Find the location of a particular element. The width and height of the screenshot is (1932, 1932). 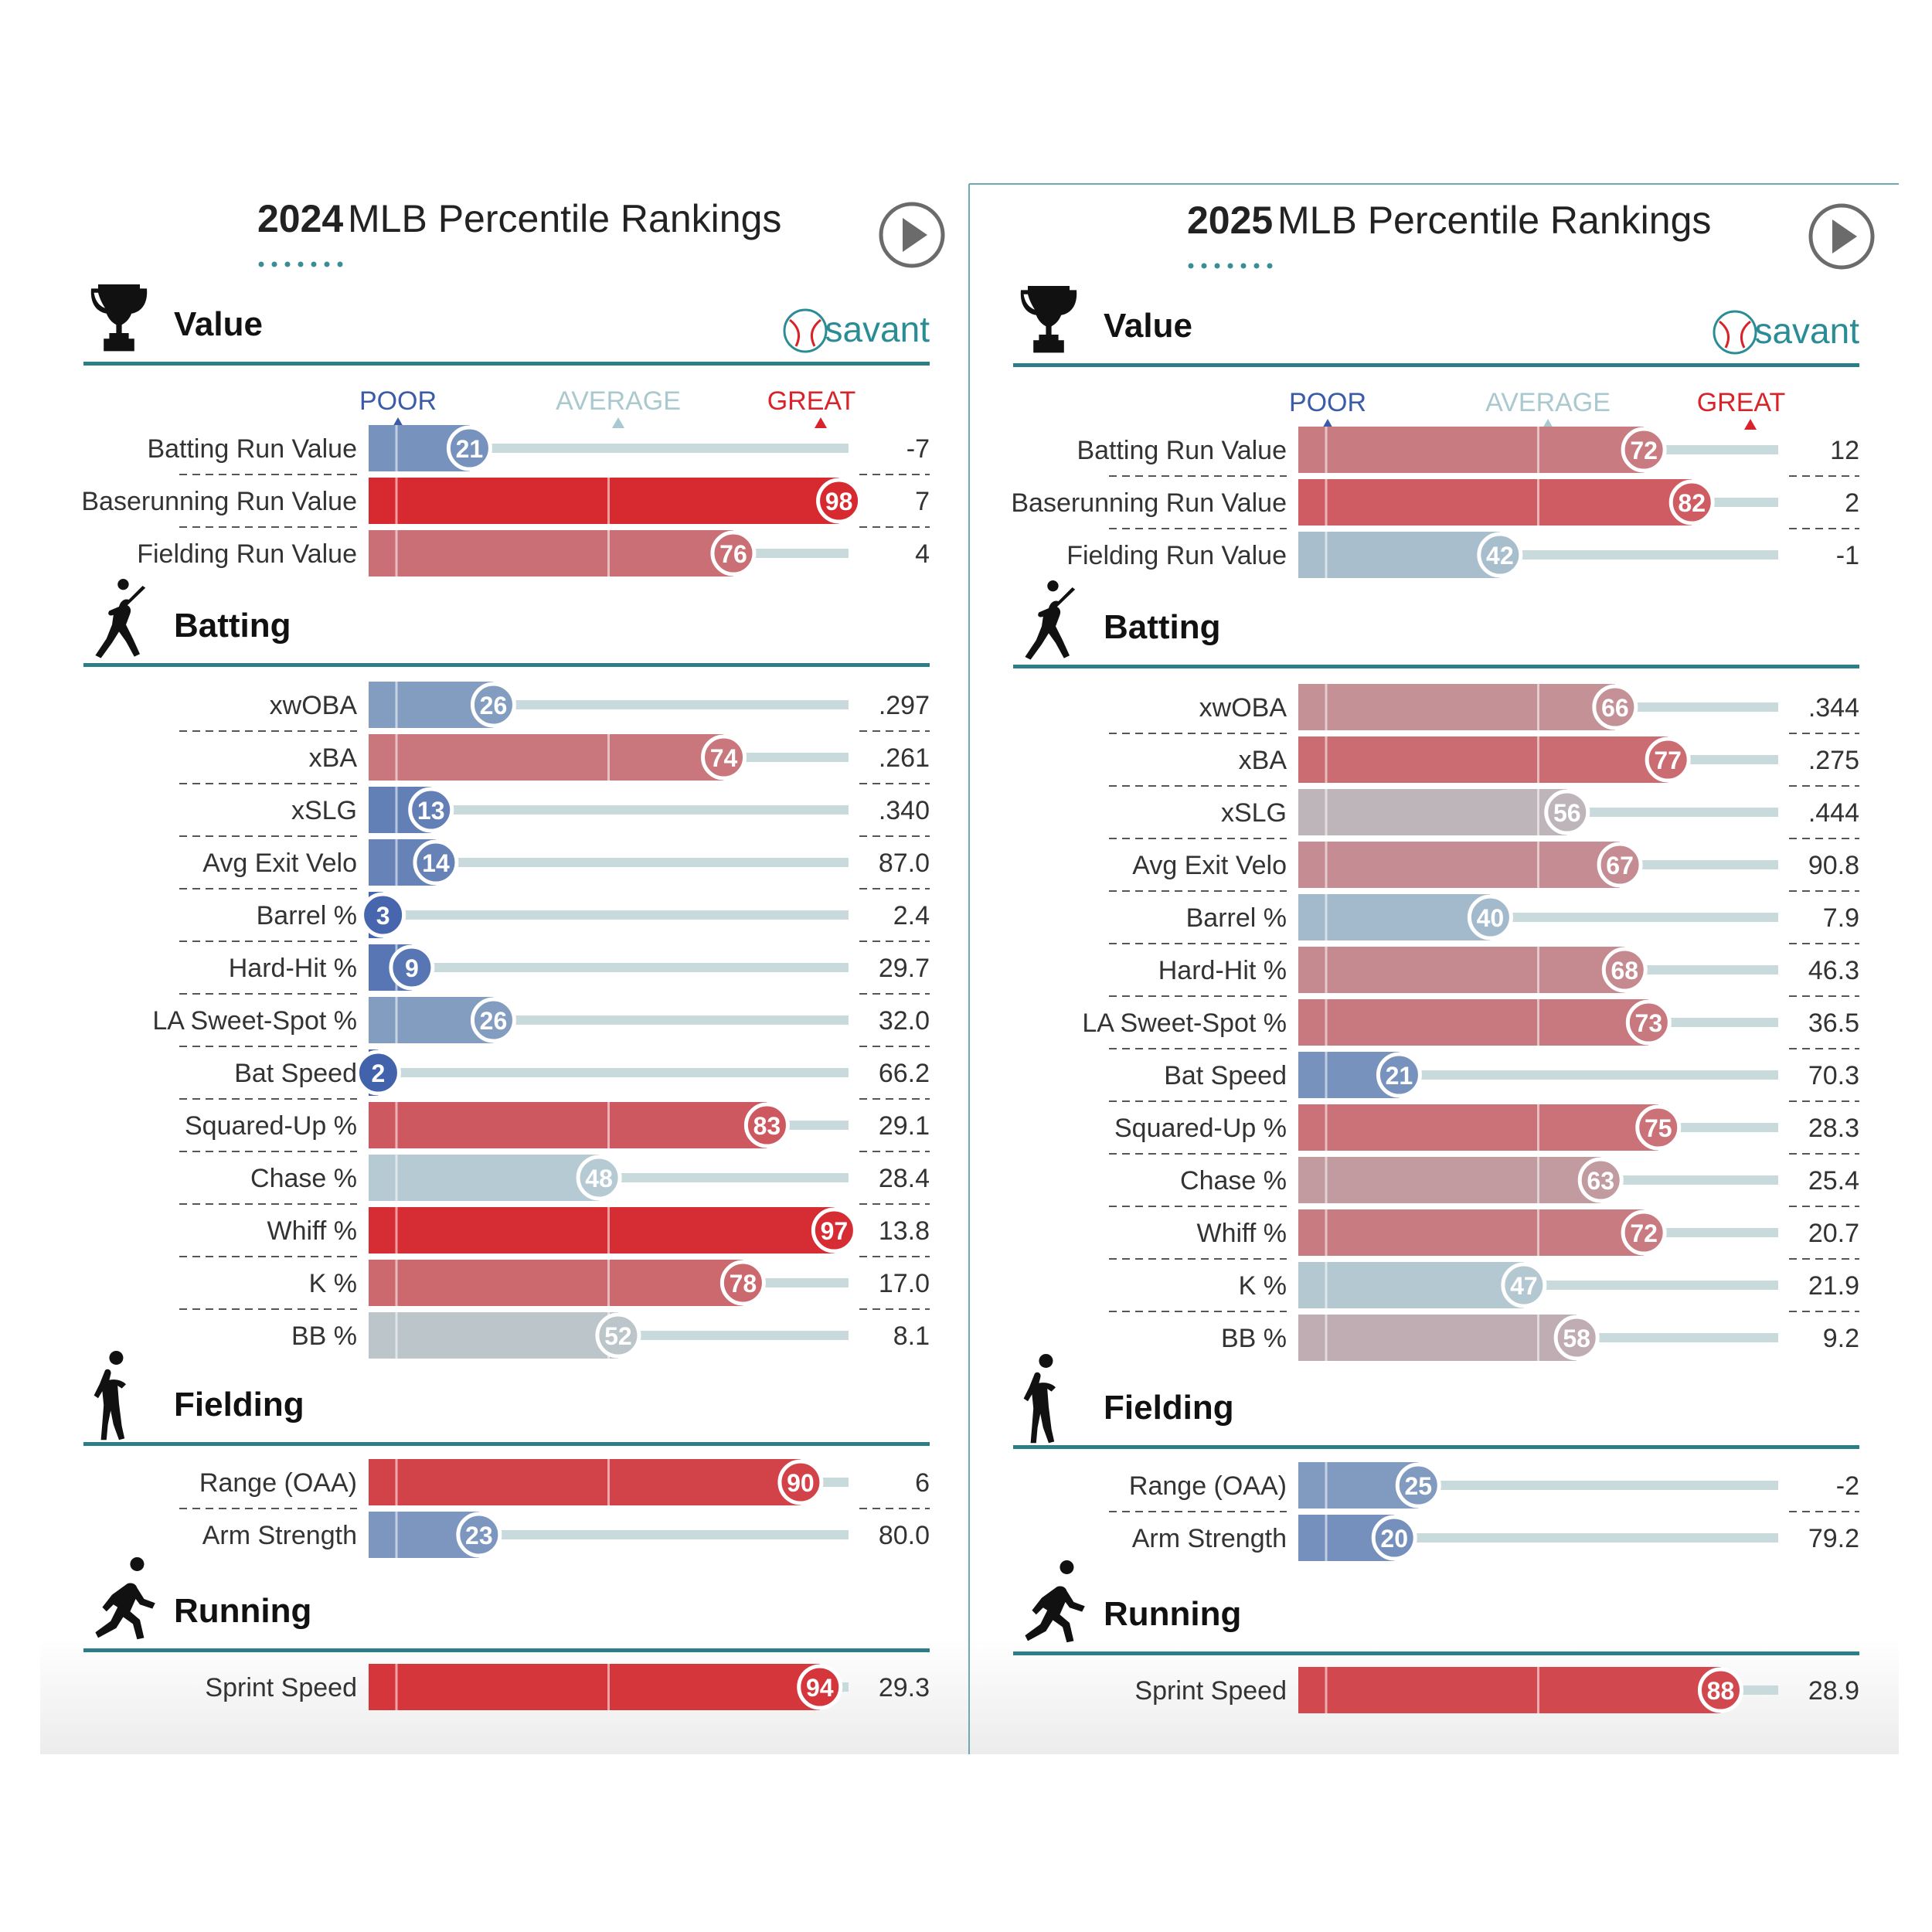

metric-label: Sprint Speed is located at coordinates (1211, 1691).